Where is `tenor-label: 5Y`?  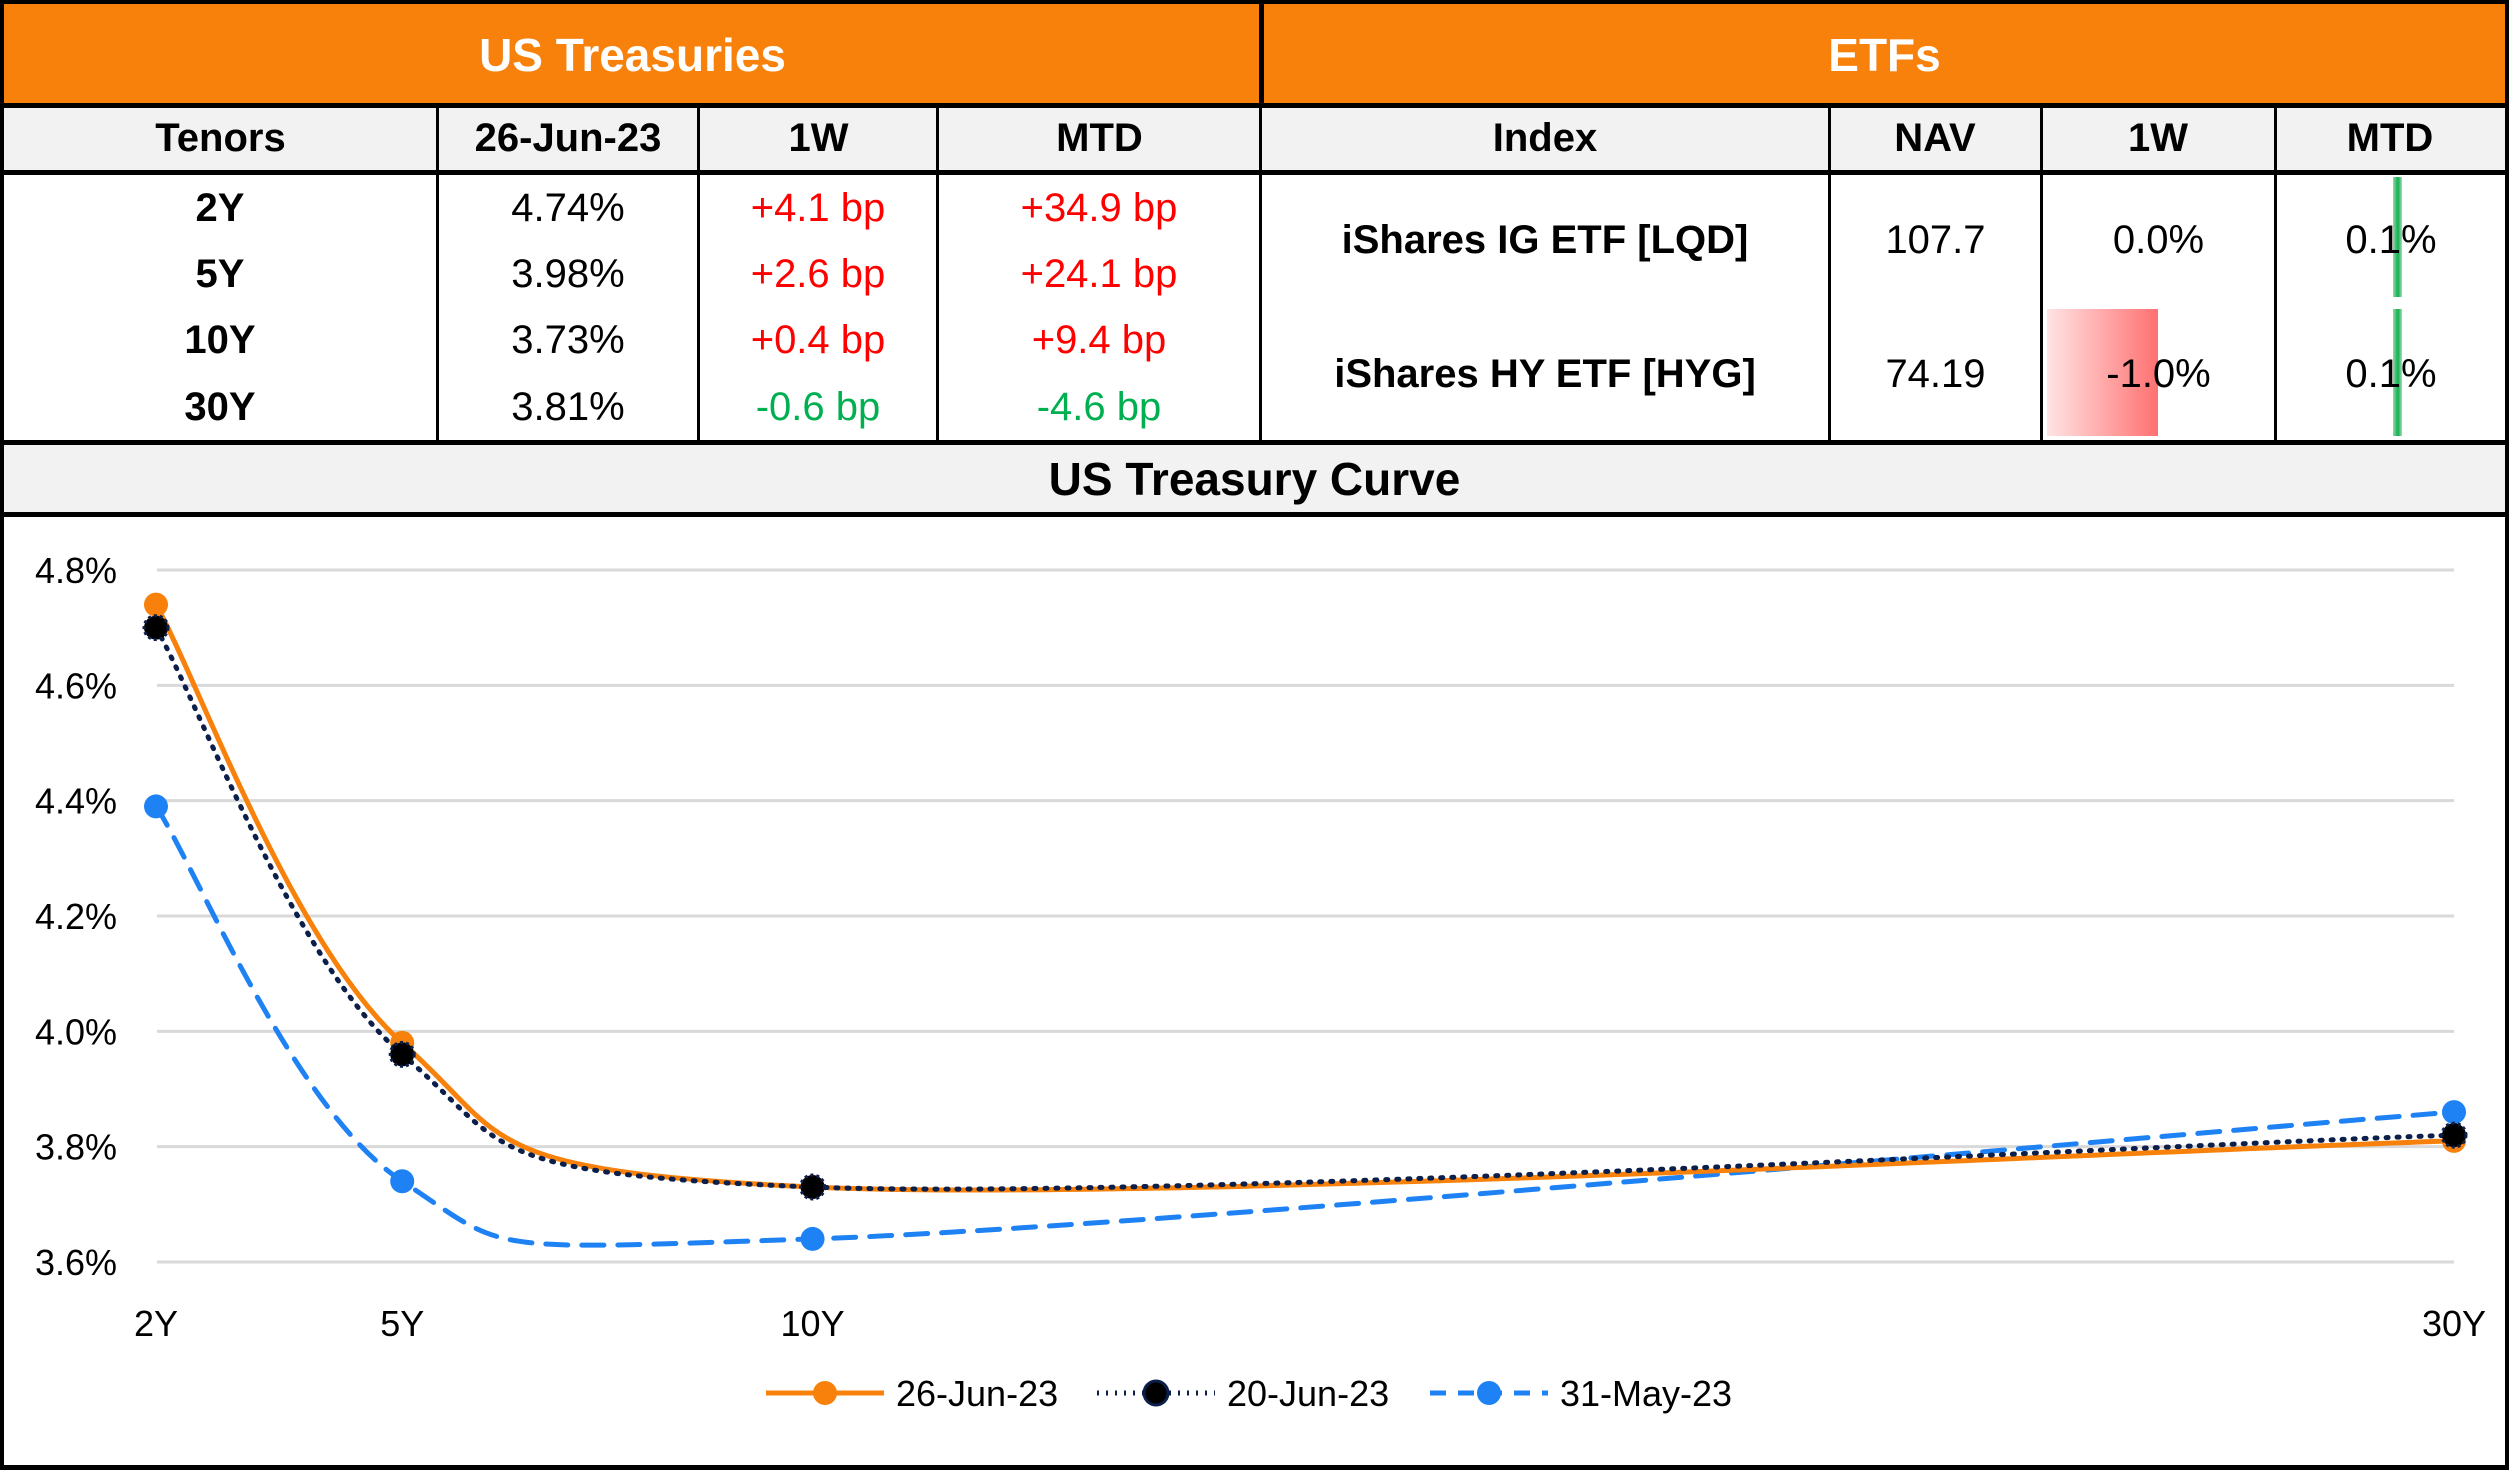 tenor-label: 5Y is located at coordinates (220, 273).